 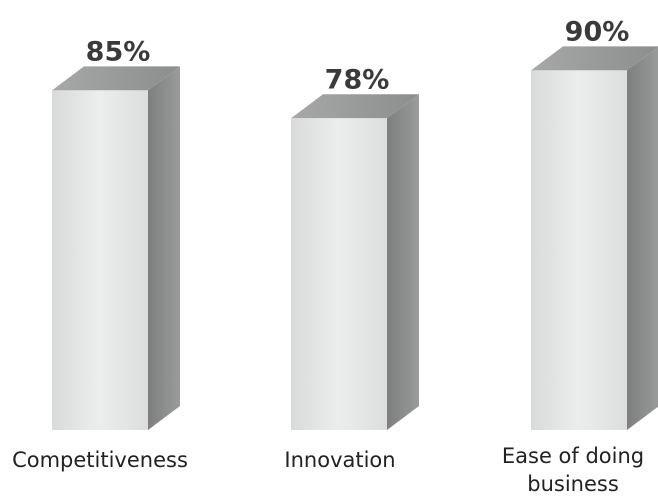 I want to click on bar-top-innovation, so click(x=355, y=106).